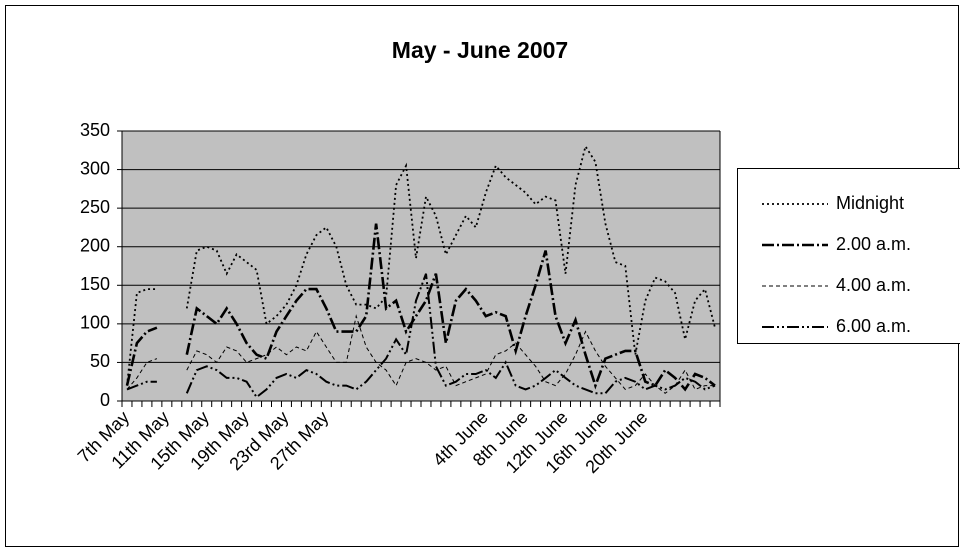  What do you see at coordinates (873, 326) in the screenshot?
I see `legend-label: 6.00 a.m.` at bounding box center [873, 326].